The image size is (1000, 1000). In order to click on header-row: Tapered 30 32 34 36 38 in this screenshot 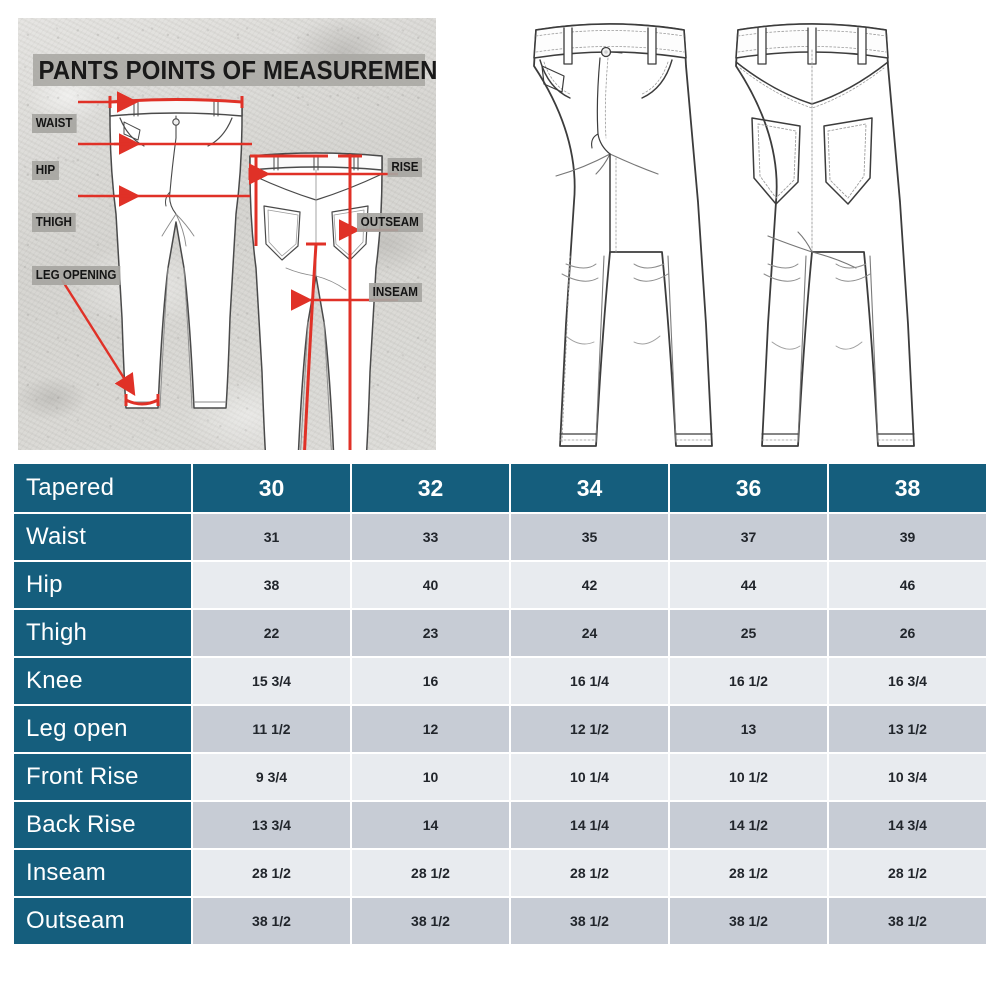, I will do `click(500, 488)`.